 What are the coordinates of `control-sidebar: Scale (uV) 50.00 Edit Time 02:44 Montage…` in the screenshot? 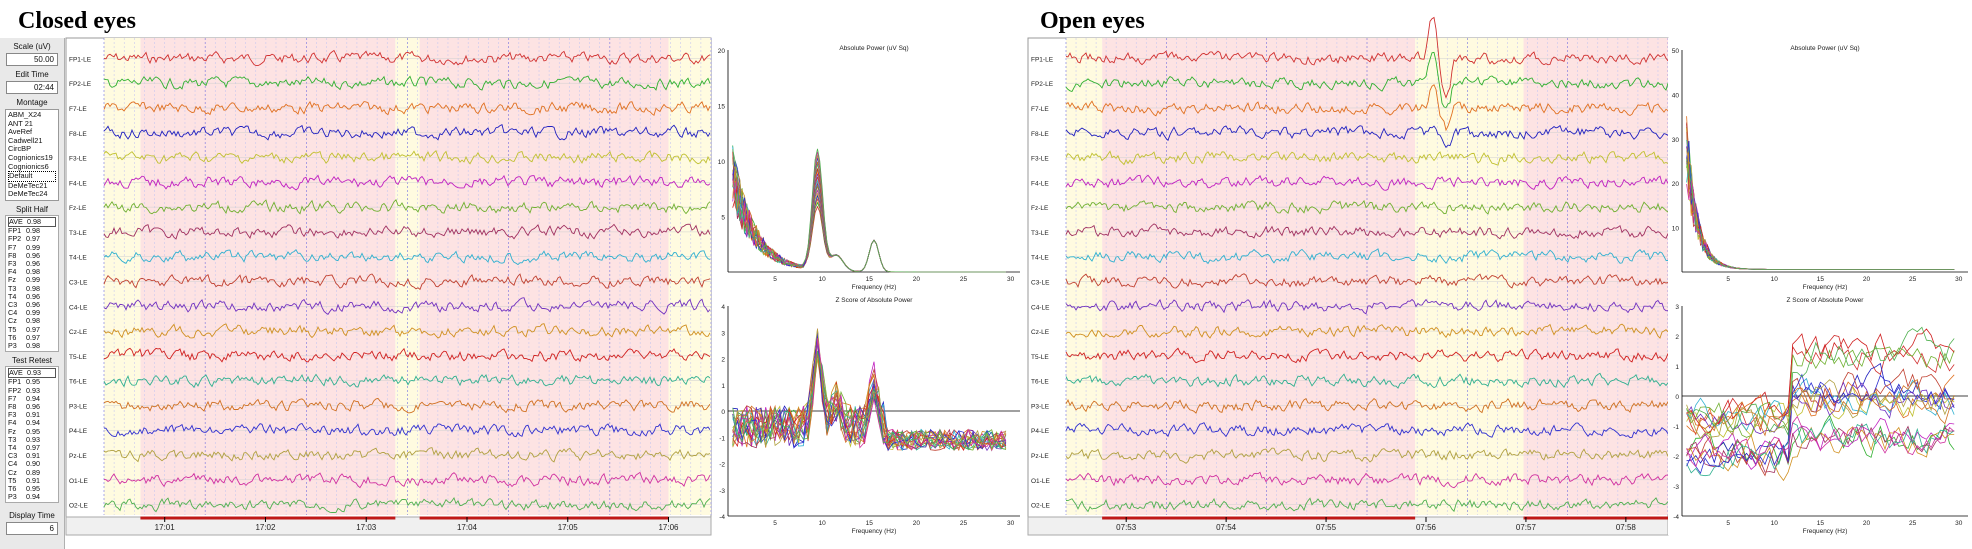 It's located at (32, 293).